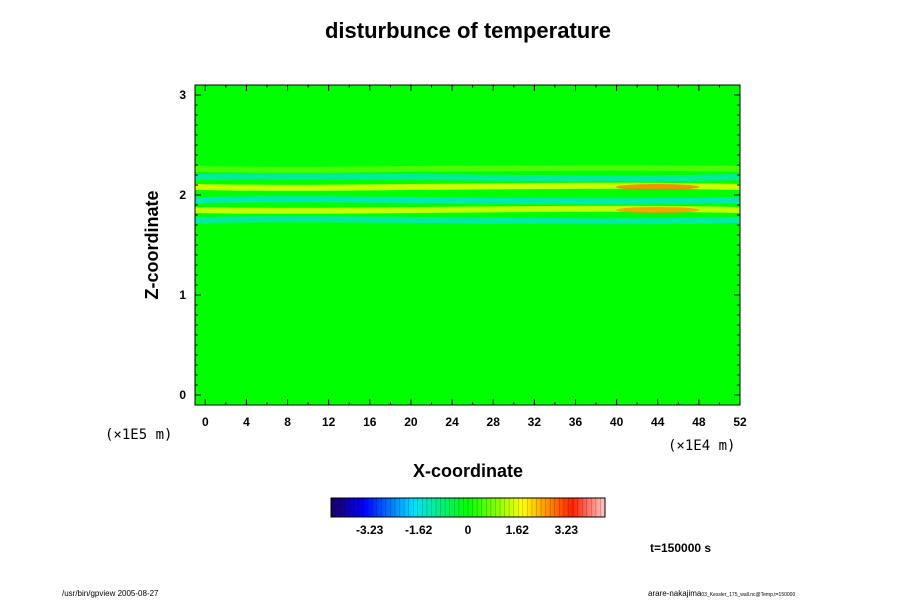 This screenshot has height=600, width=900. I want to click on x-tick-label: 20, so click(411, 422).